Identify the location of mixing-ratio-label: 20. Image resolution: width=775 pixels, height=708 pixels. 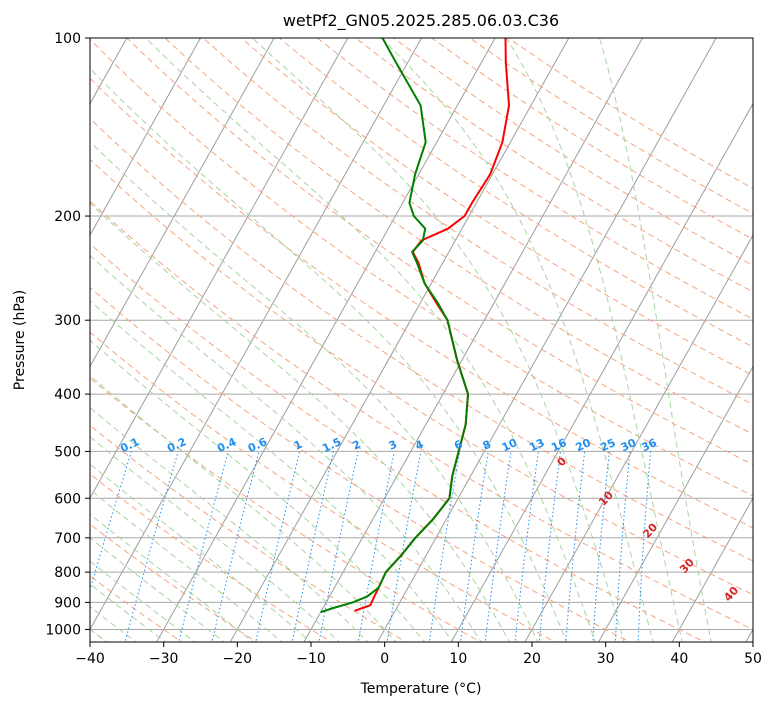
(584, 445).